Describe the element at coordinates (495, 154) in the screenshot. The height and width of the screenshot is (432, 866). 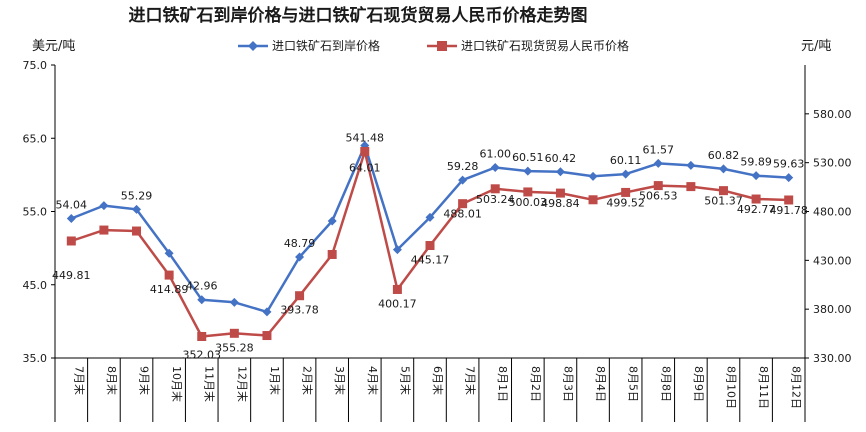
I see `series-1-data-label: 61.00` at that location.